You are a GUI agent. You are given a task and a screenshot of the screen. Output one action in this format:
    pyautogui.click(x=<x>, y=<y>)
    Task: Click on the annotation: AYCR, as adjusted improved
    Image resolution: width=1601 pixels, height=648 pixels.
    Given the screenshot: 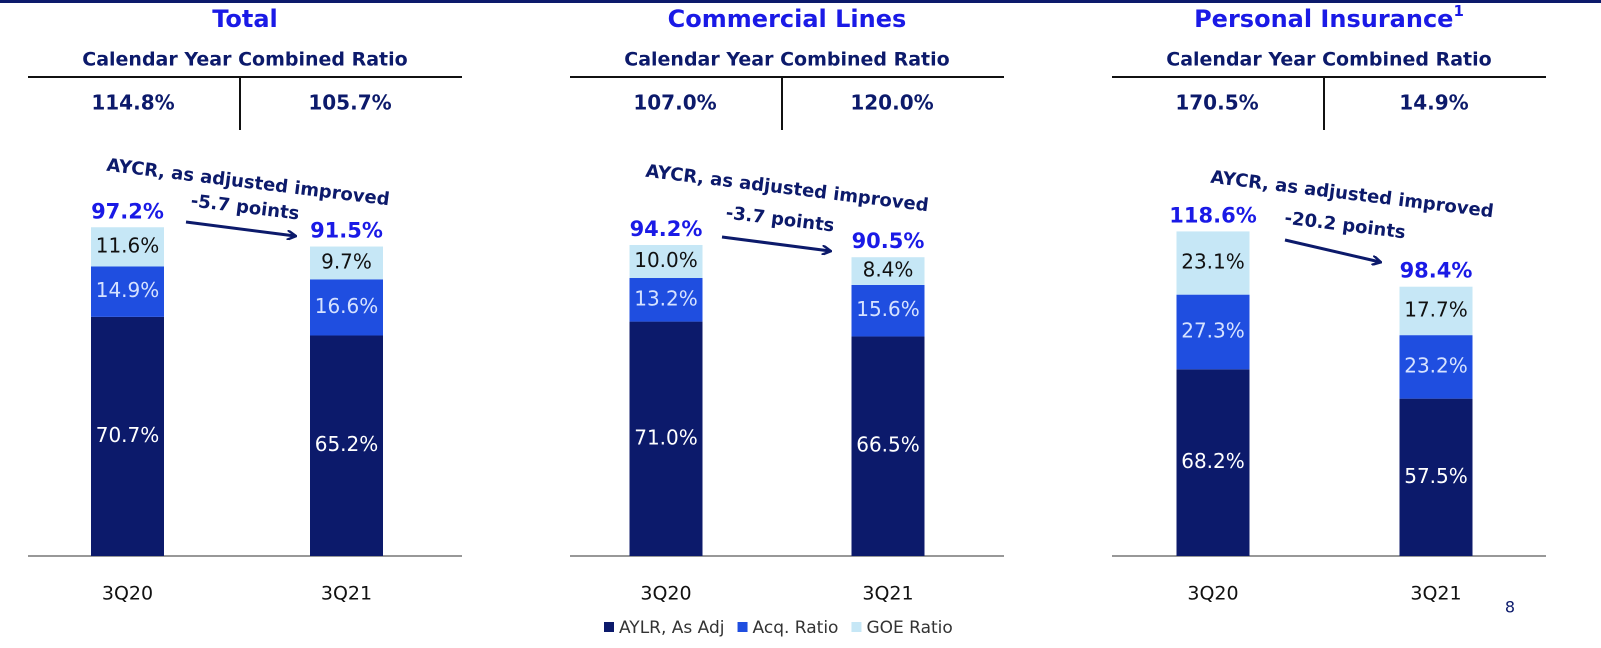 What is the action you would take?
    pyautogui.click(x=786, y=189)
    